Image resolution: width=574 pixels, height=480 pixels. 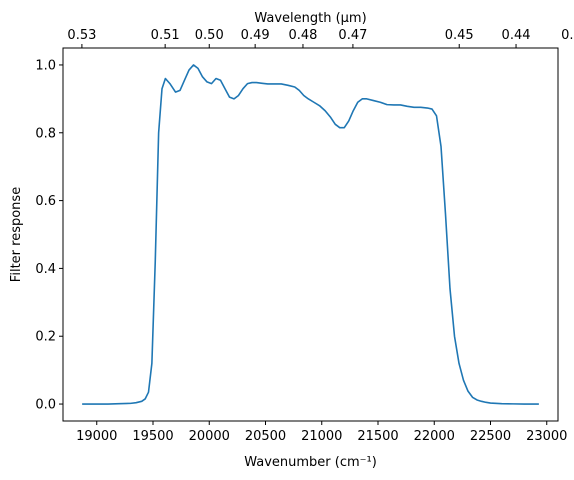 What do you see at coordinates (546, 436) in the screenshot?
I see `x-tick-label: 23000` at bounding box center [546, 436].